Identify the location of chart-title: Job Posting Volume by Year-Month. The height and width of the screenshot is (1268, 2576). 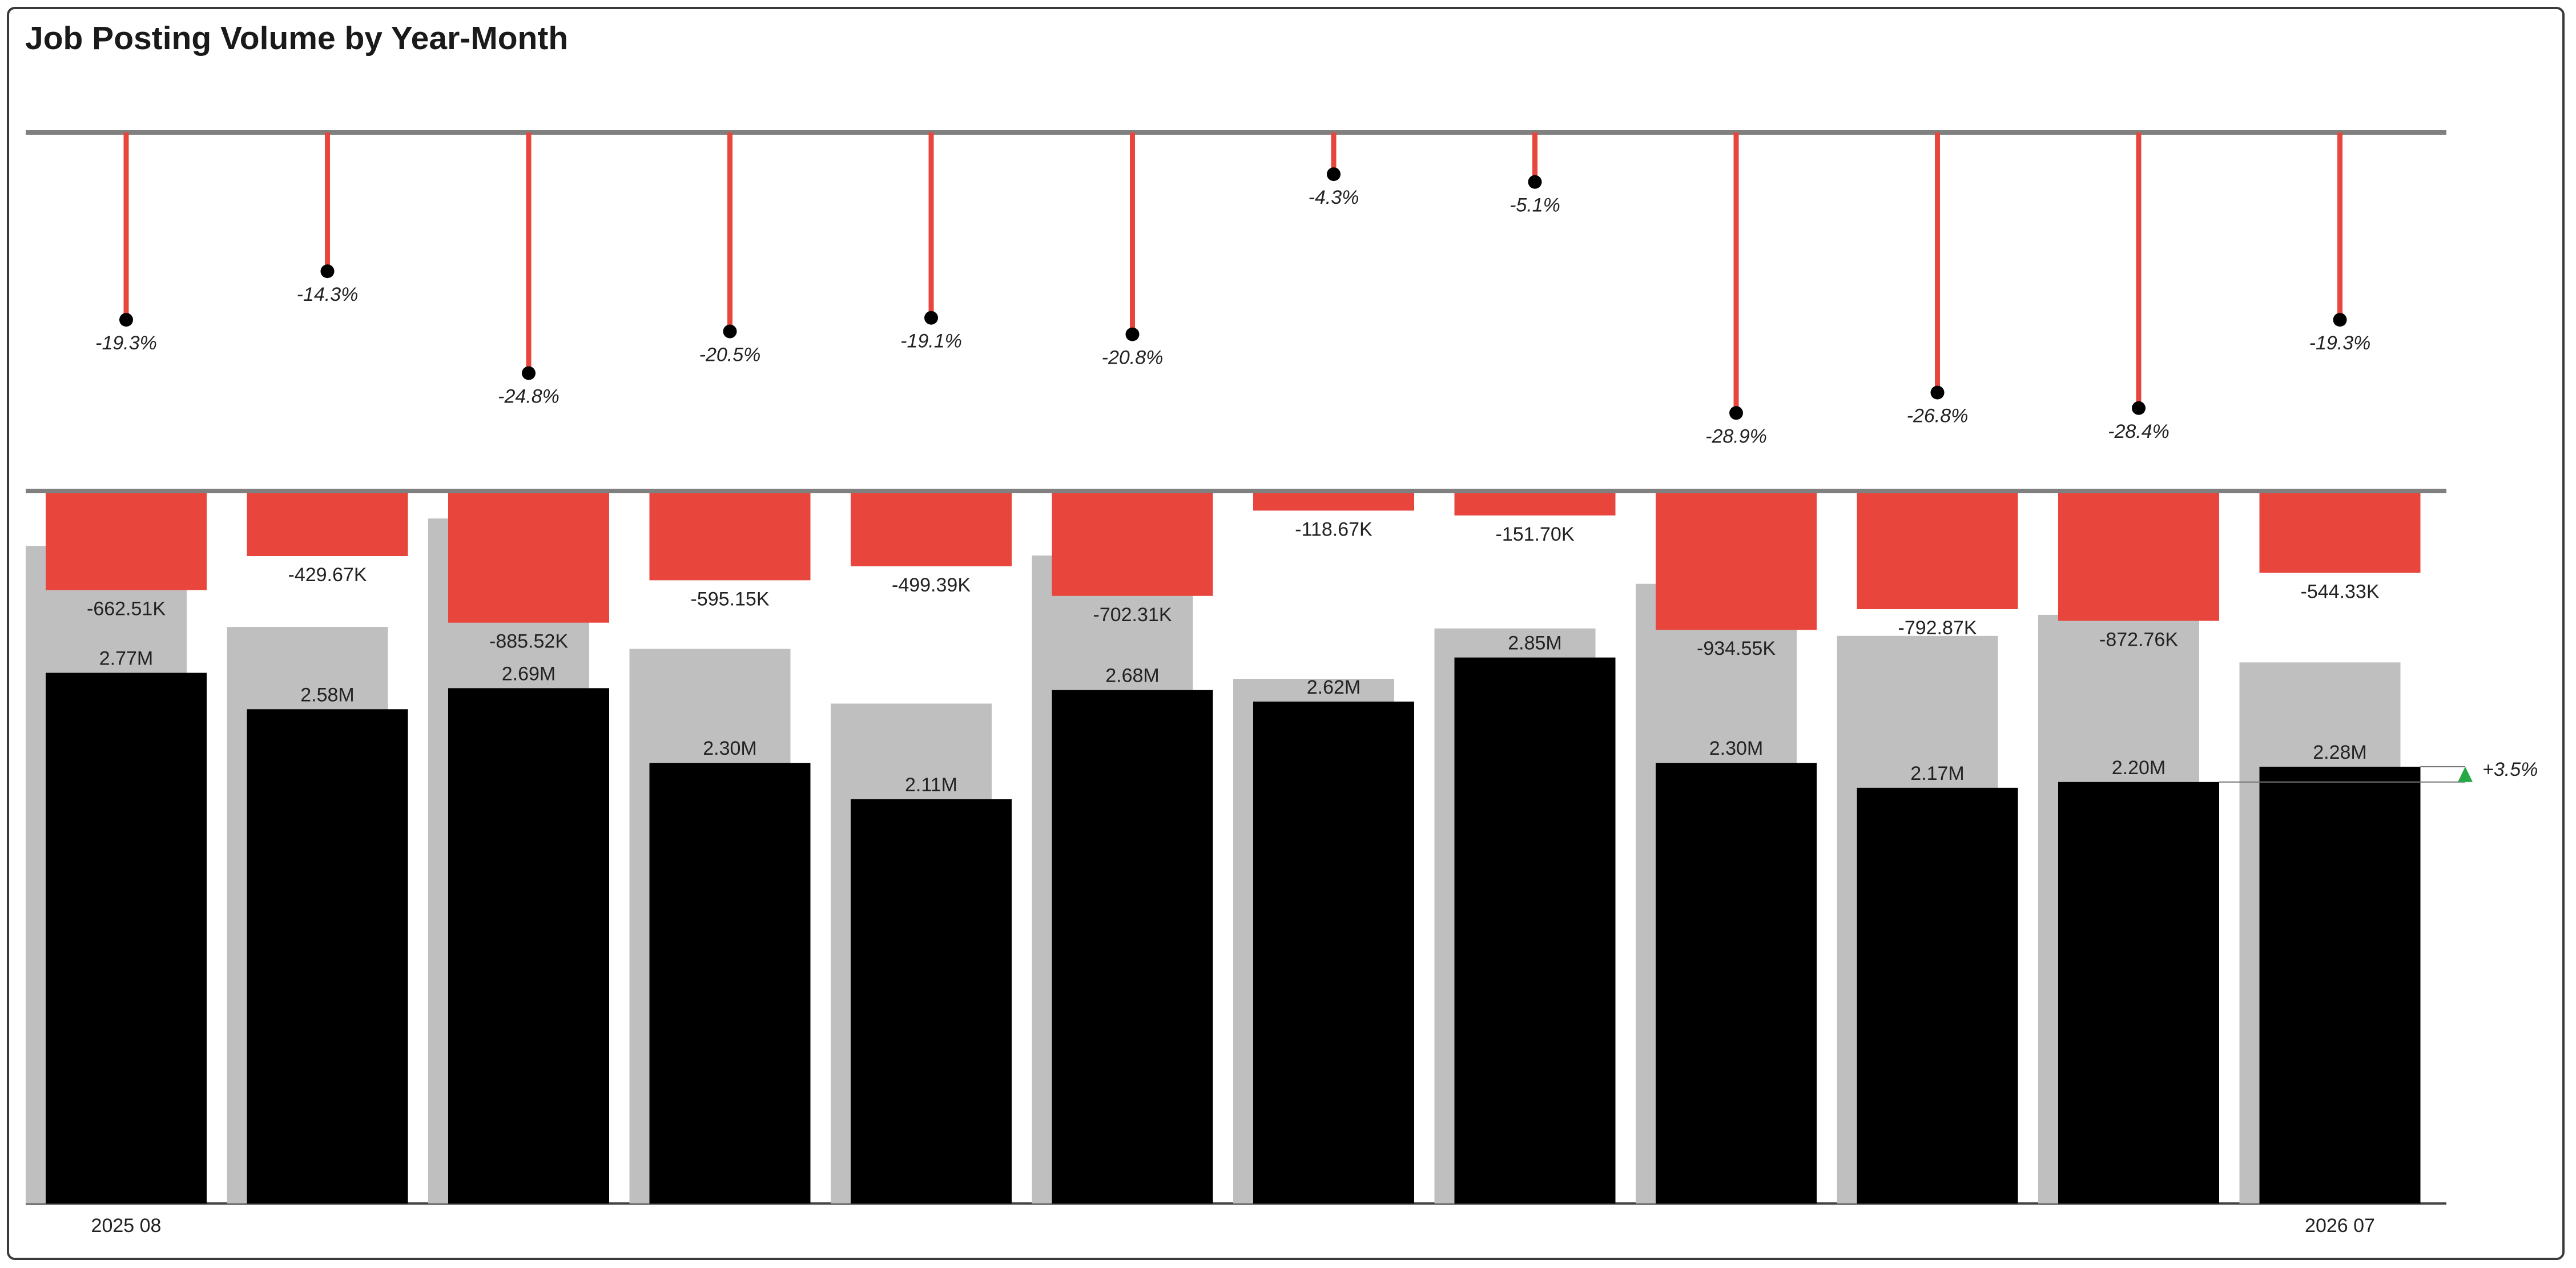
(297, 38).